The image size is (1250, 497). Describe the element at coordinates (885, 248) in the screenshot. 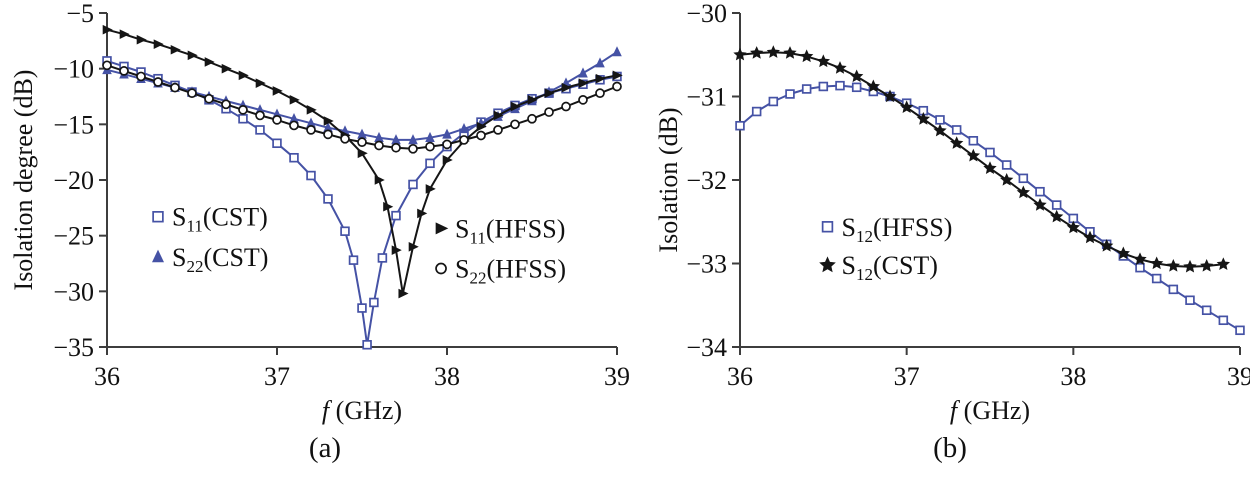

I see `legend: S12(HFSS) S12(CST)` at that location.